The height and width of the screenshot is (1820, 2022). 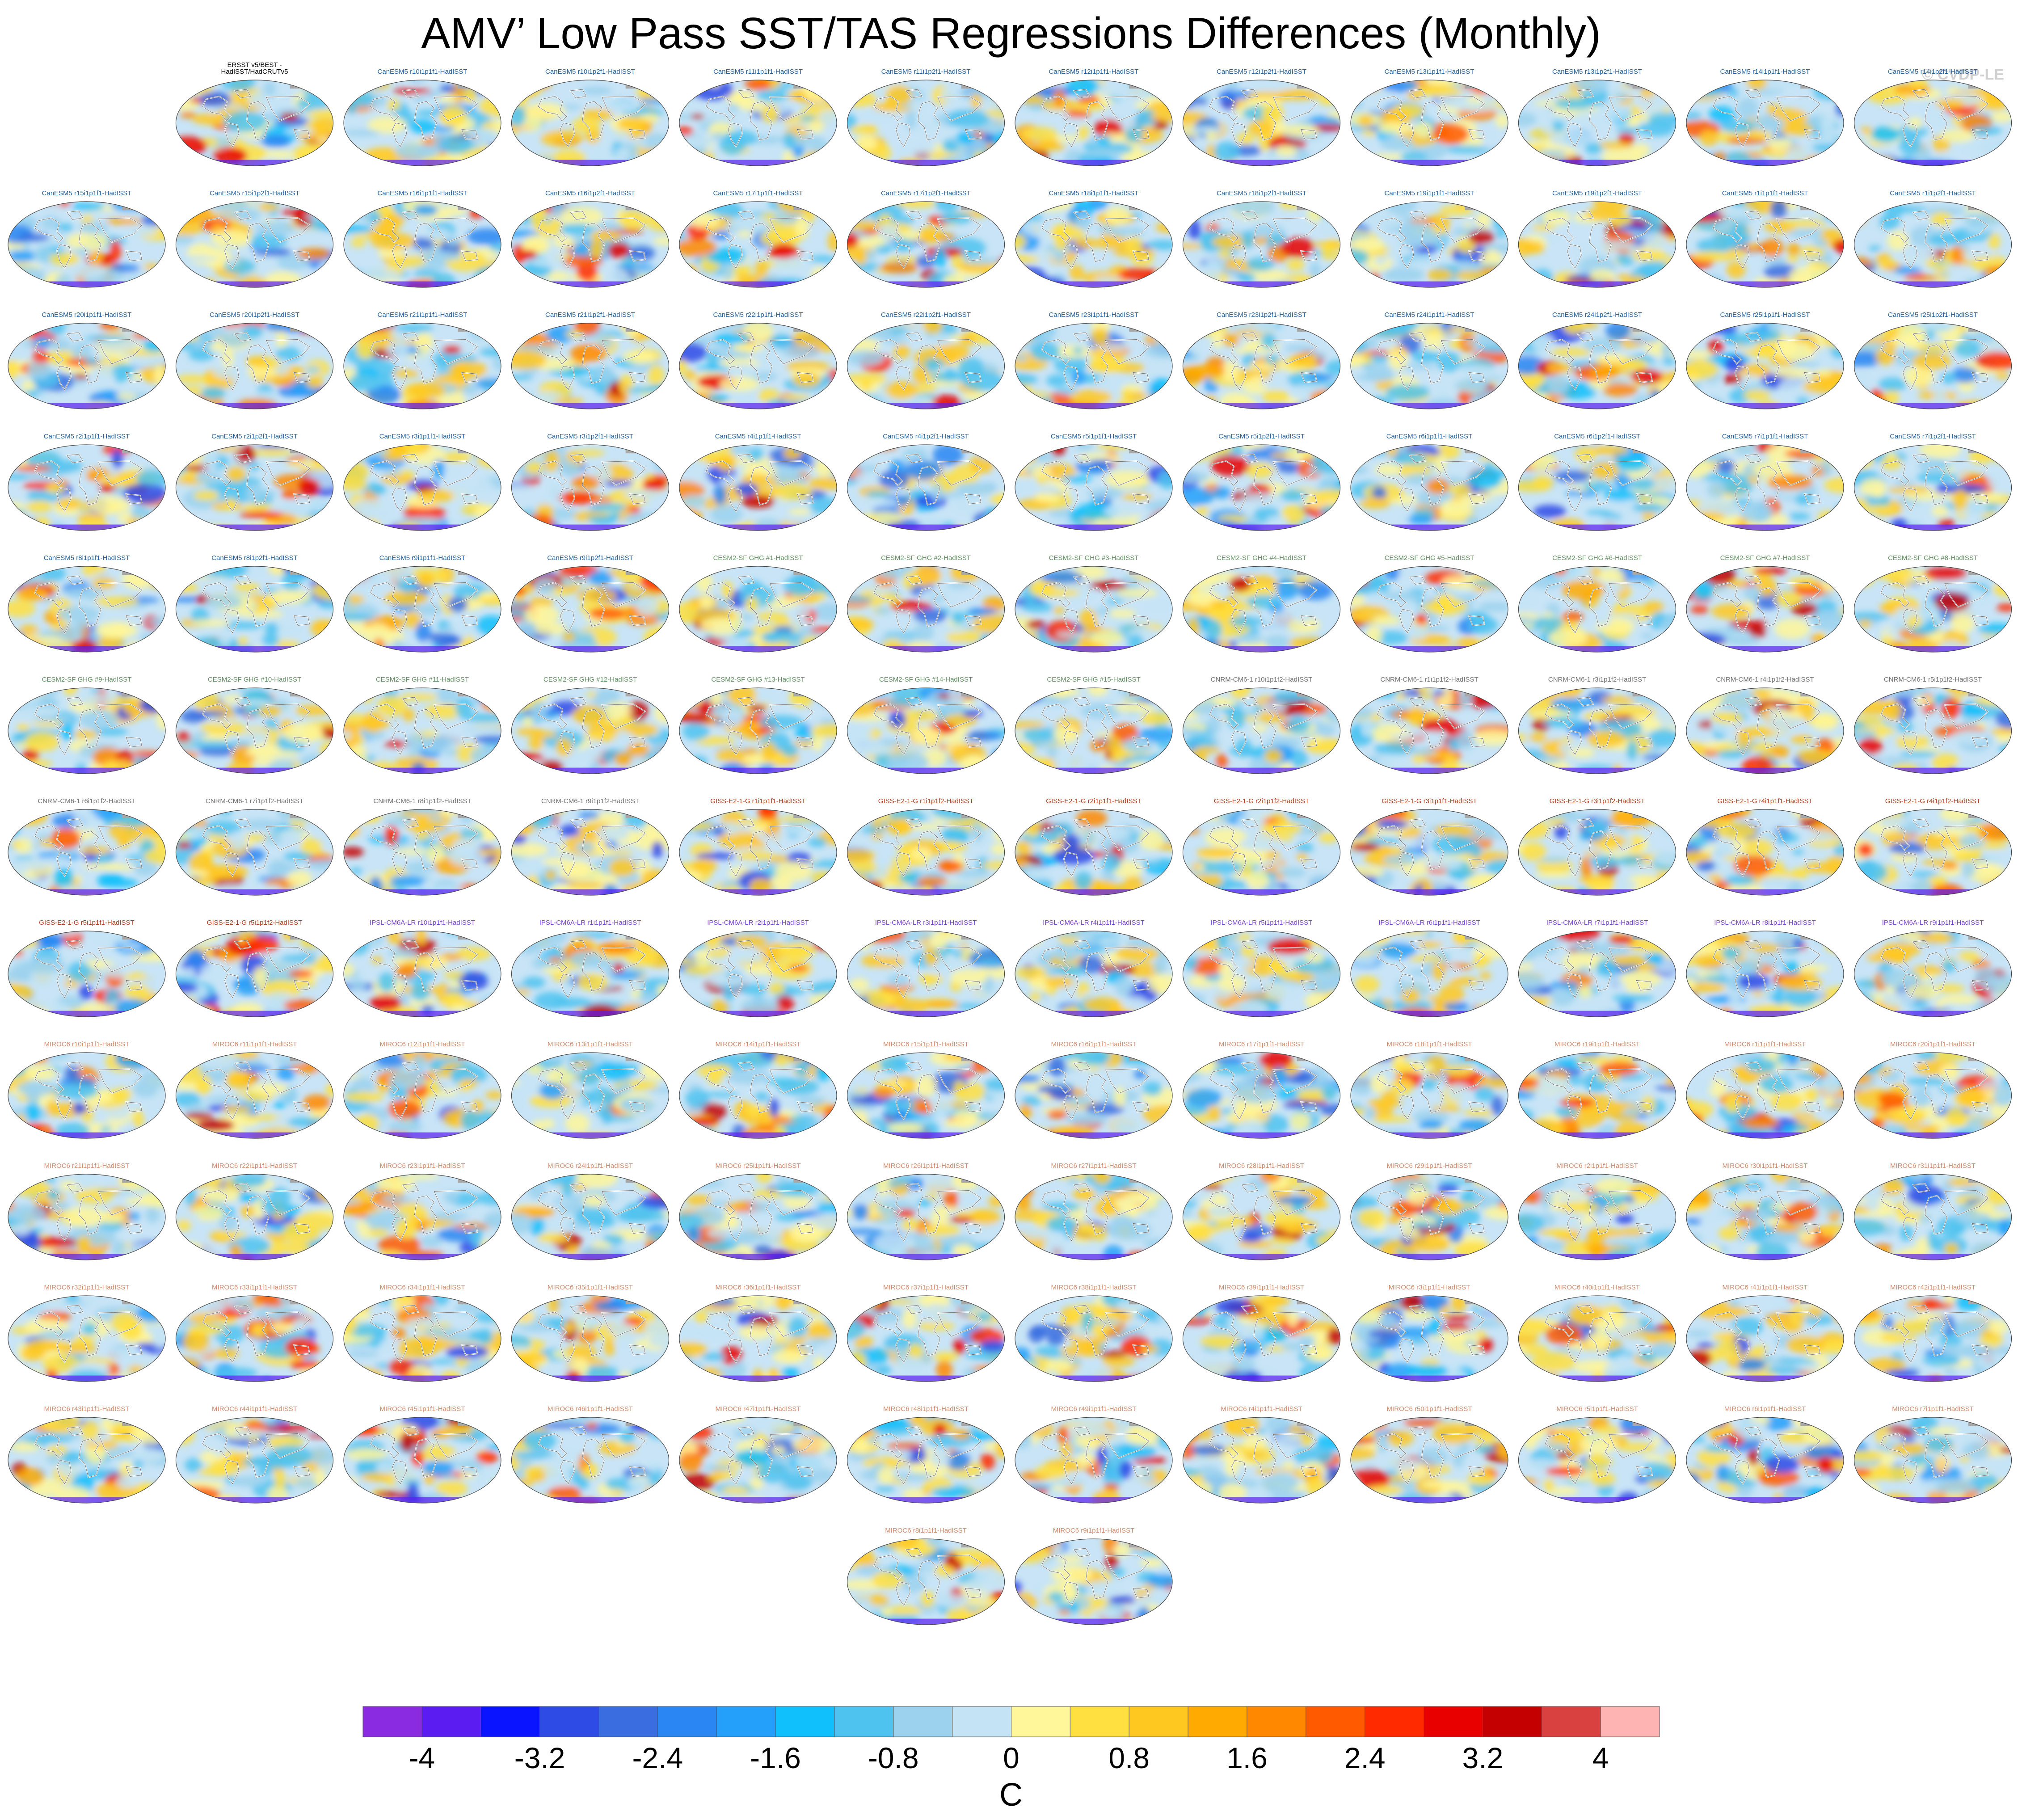 What do you see at coordinates (87, 603) in the screenshot?
I see `map-panel: CanESM5 r8i1p1f1-HadISST` at bounding box center [87, 603].